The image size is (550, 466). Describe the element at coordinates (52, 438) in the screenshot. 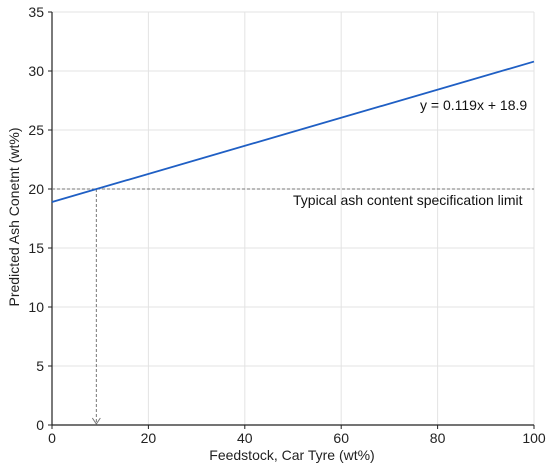

I see `x-tick-label: 0` at that location.